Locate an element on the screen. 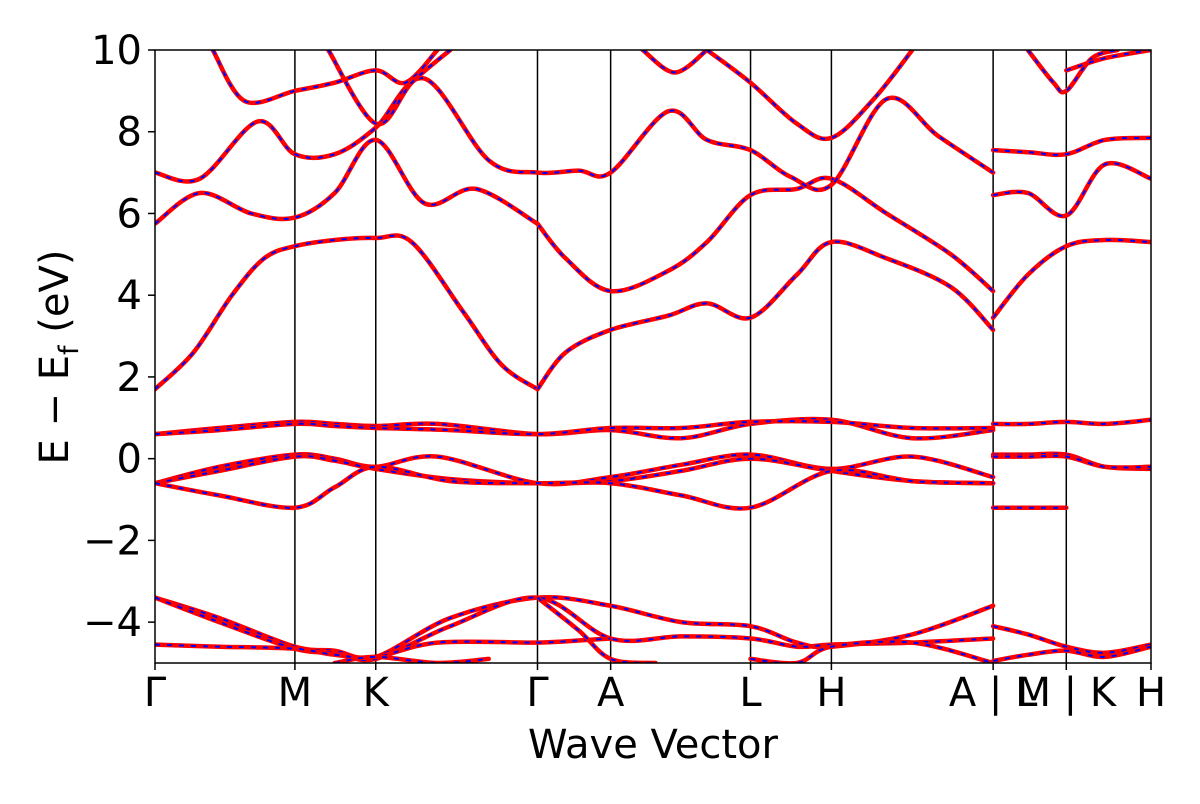  y-tick-label: 8 is located at coordinates (129, 133).